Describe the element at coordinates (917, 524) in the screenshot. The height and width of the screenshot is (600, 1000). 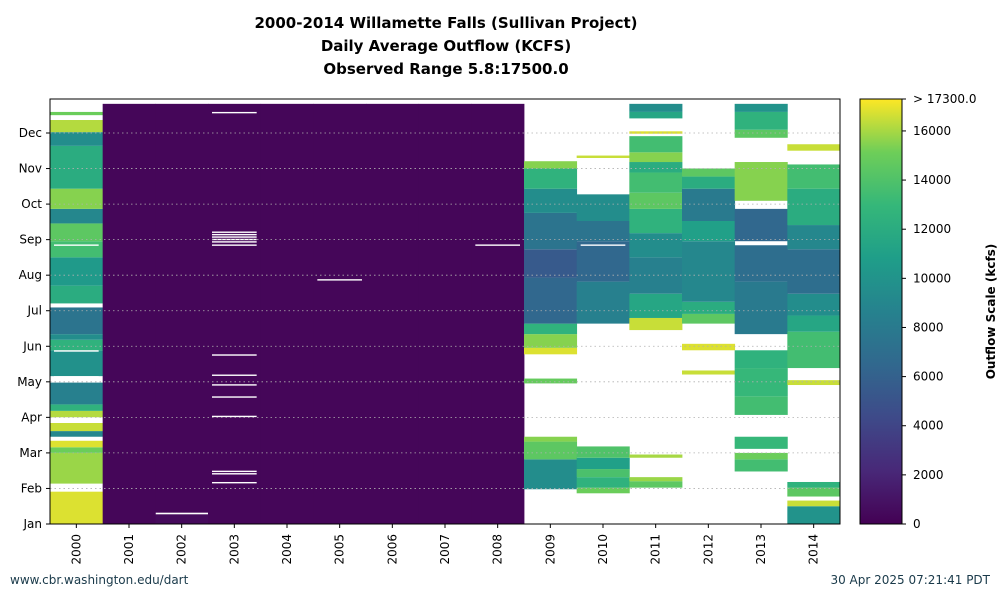
I see `colorbar-tick-label: 0` at that location.